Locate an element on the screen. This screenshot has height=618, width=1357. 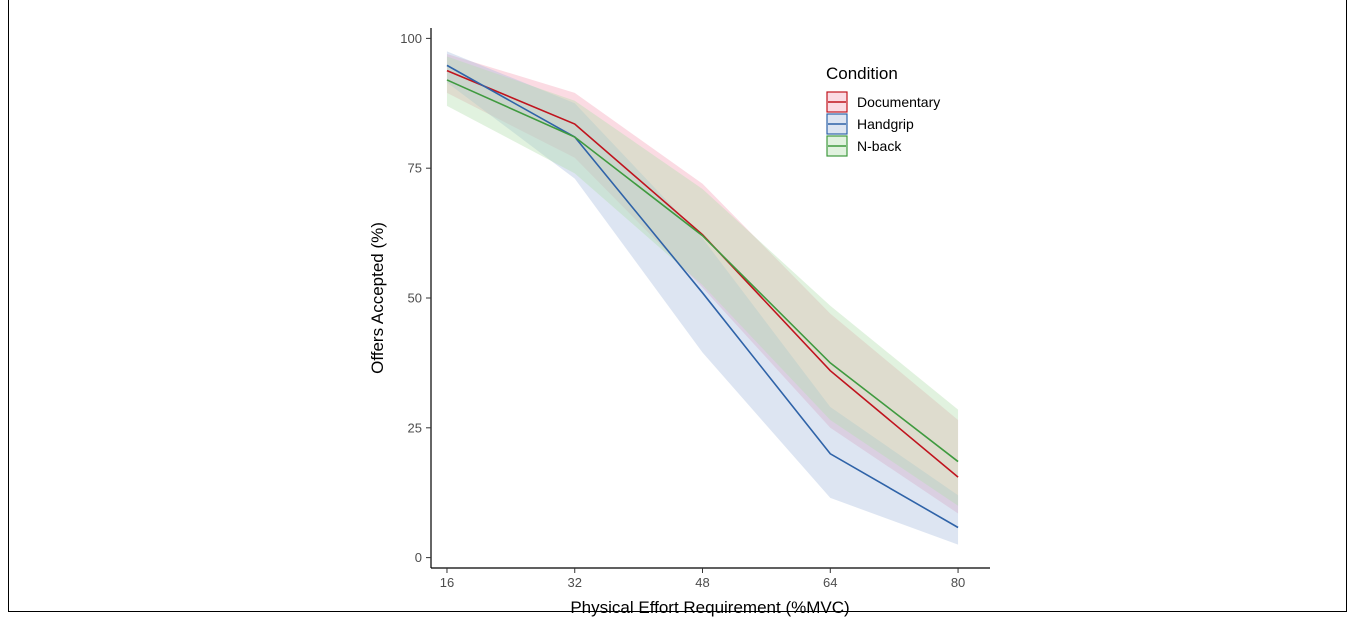
y-tick-label: 50 is located at coordinates (415, 298).